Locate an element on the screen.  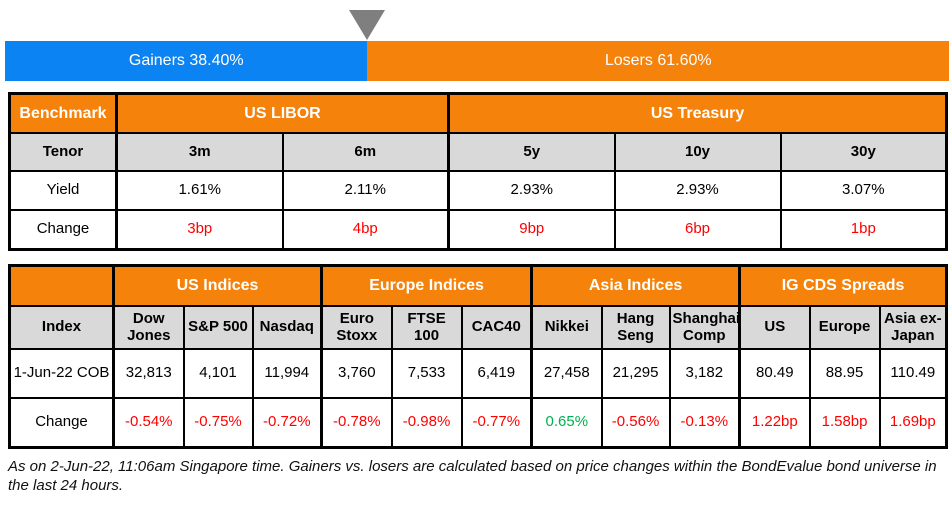
tenor-header-cell: 10y is located at coordinates (697, 152).